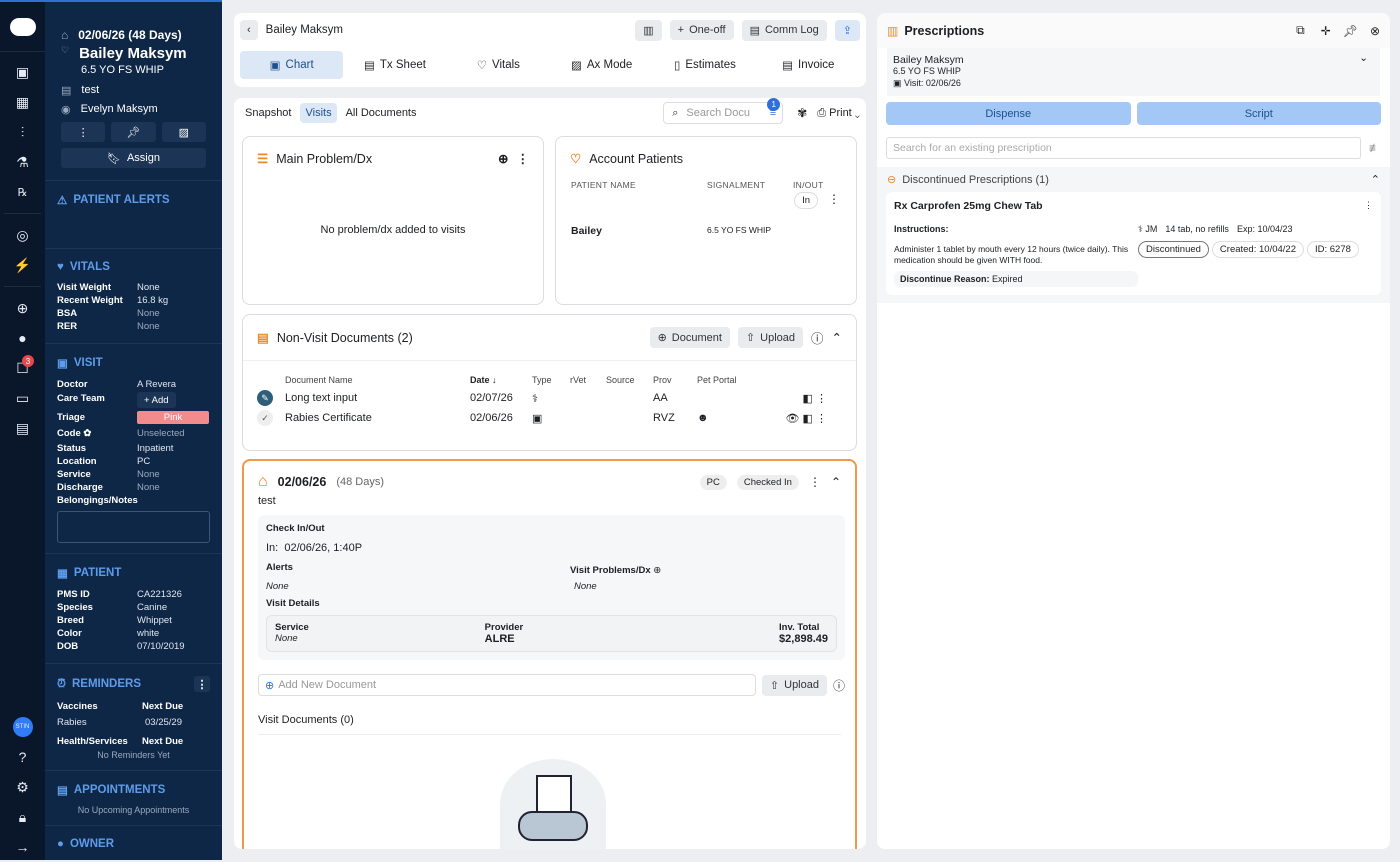 Image resolution: width=1400 pixels, height=862 pixels. Describe the element at coordinates (156, 400) in the screenshot. I see `add-care-team-button: + Add` at that location.